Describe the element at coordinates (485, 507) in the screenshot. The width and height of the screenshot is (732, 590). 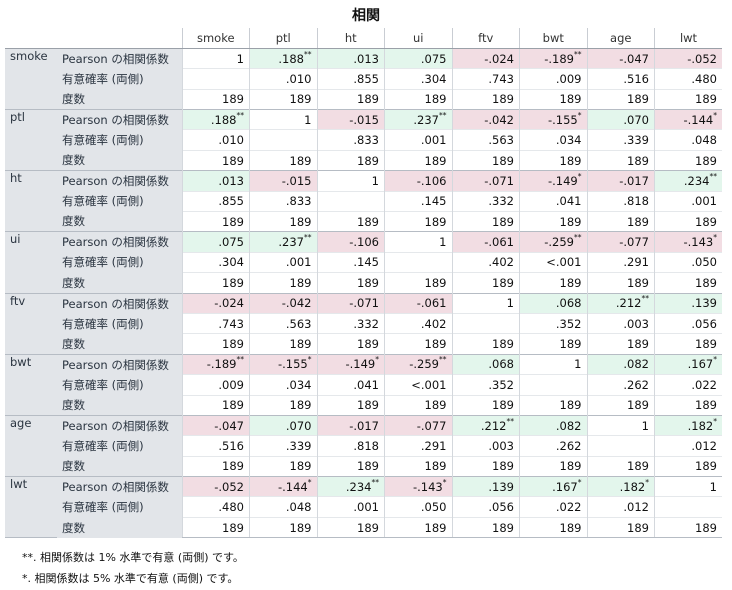
I see `p-value-cell: .056` at that location.